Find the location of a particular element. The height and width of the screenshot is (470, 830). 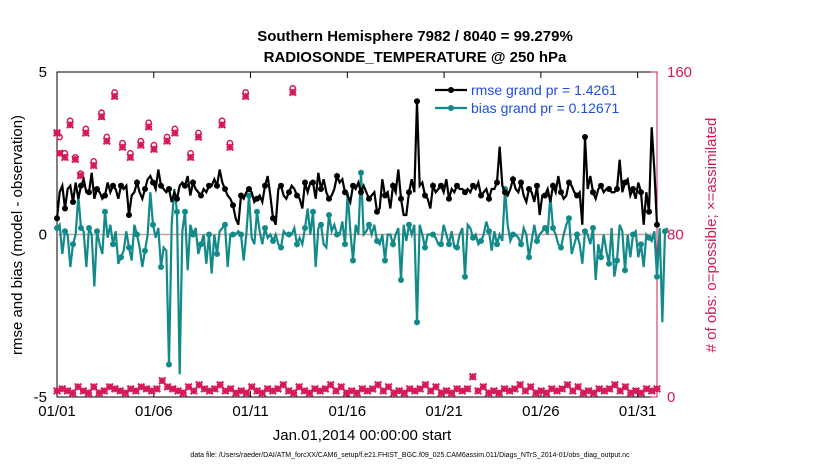

legend-rmse-label: rmse grand pr = 1.4261 is located at coordinates (544, 90).